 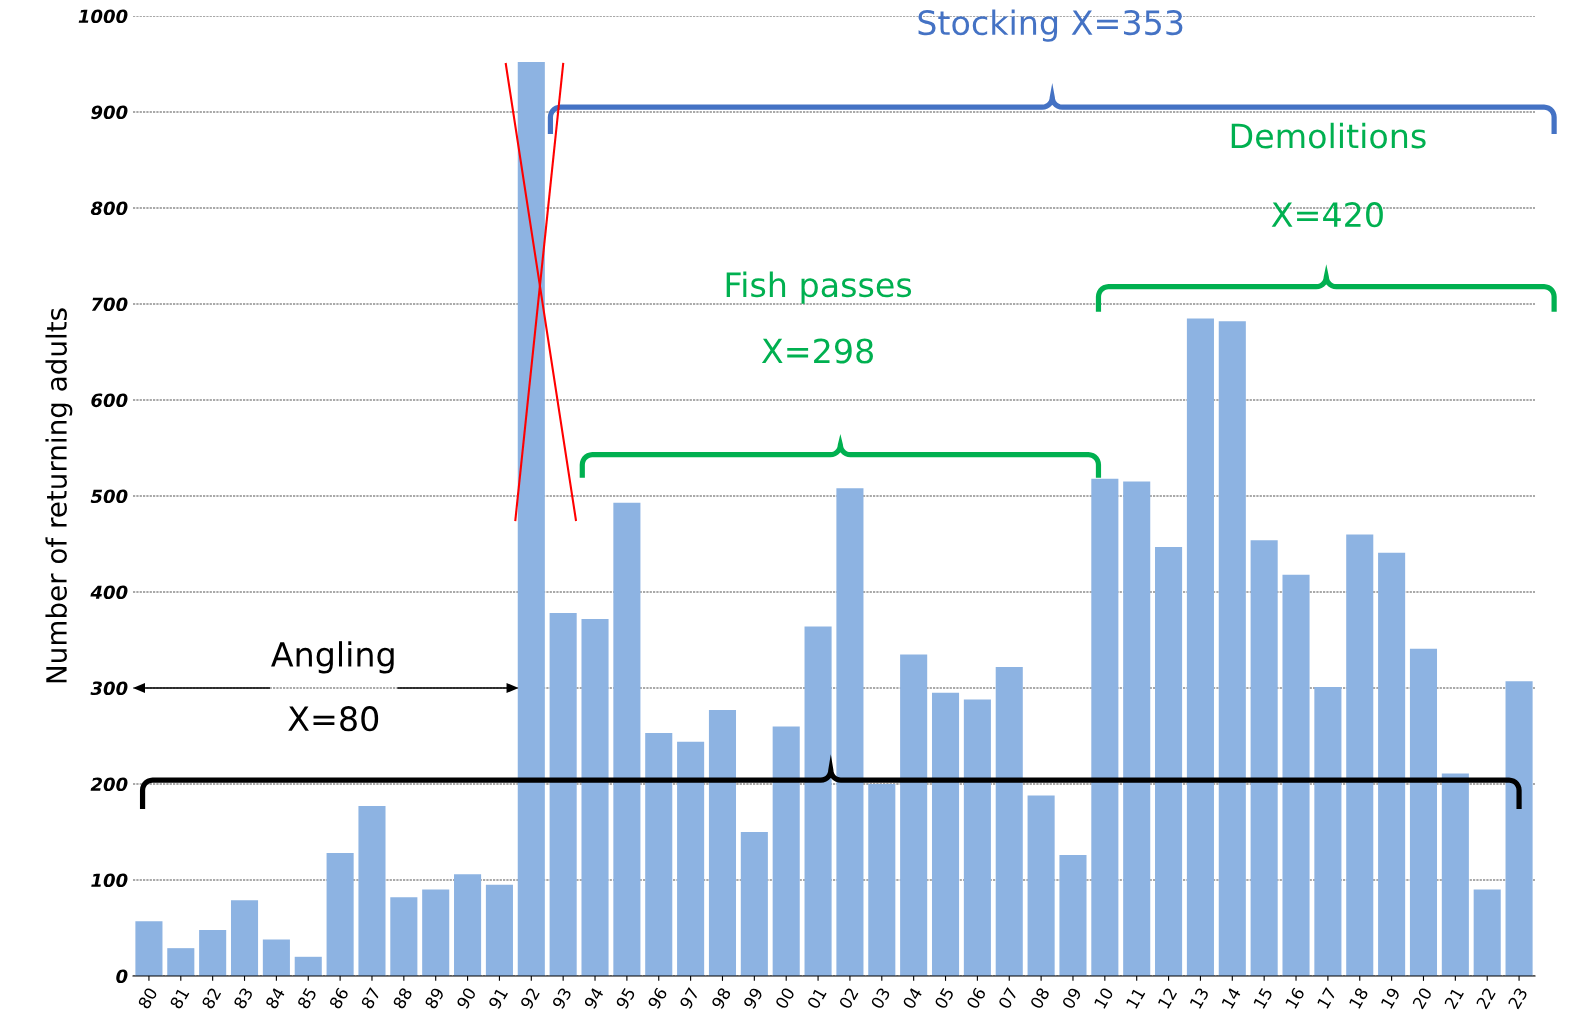 I want to click on x-tick-label: 08, so click(x=1040, y=998).